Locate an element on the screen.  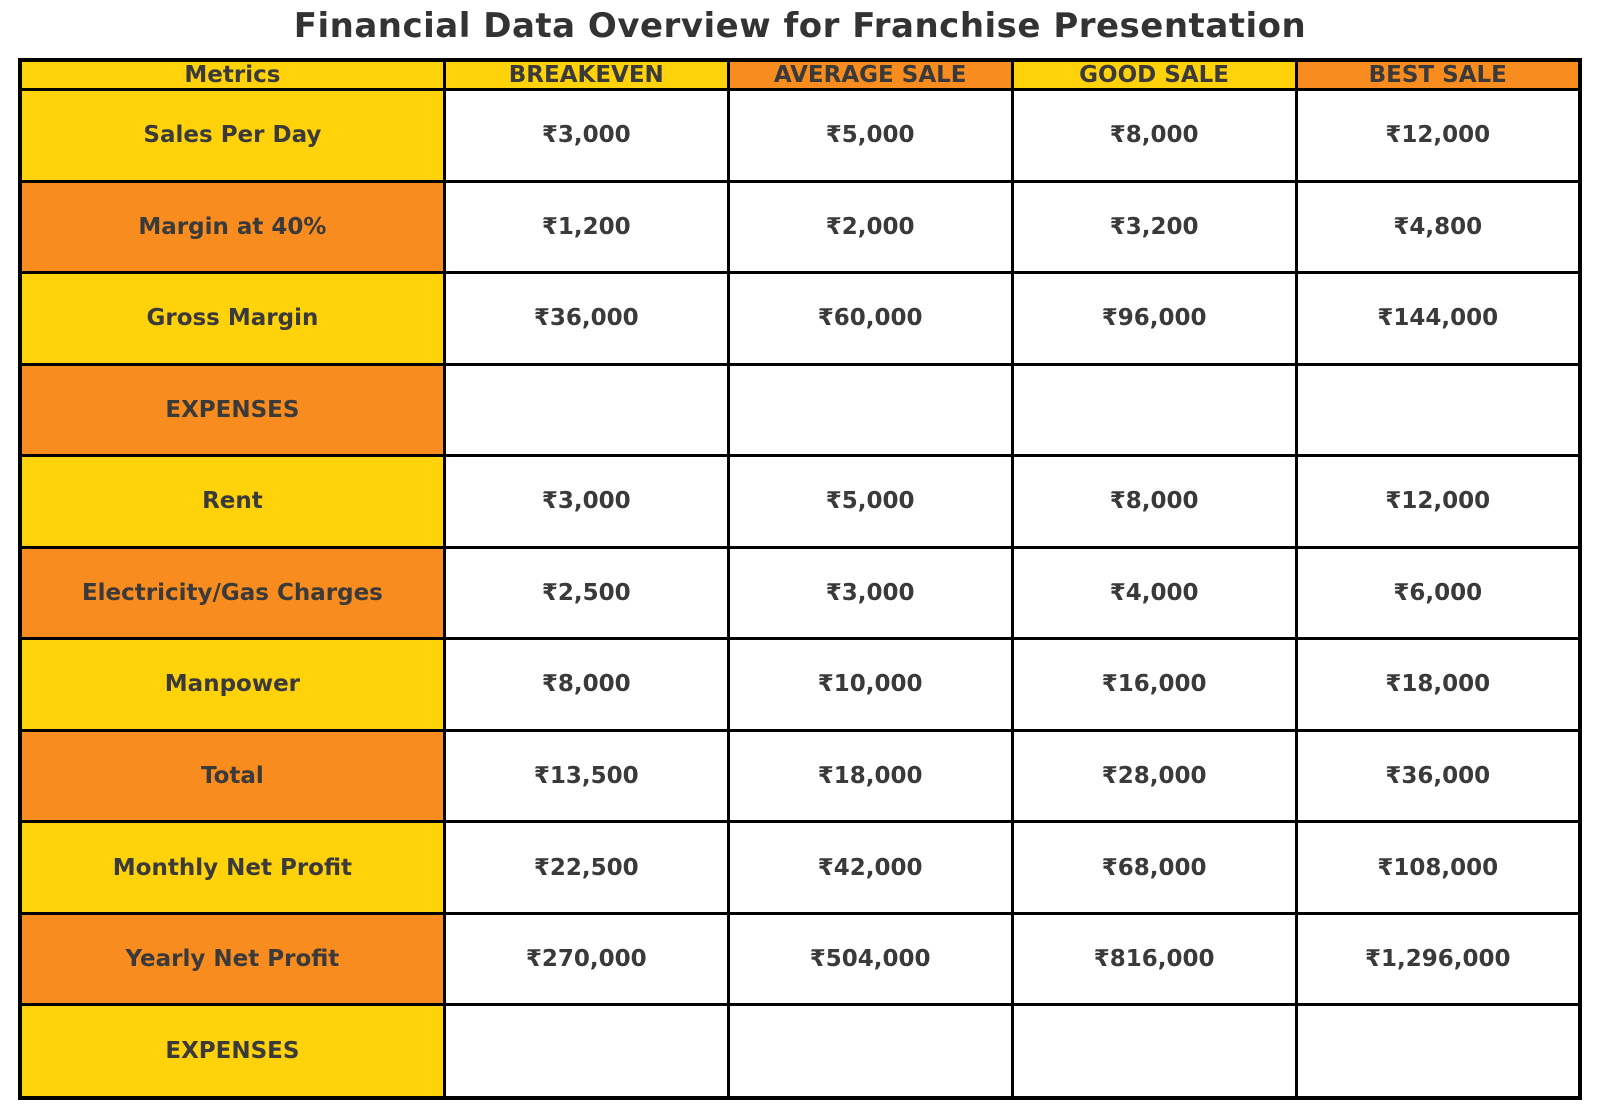
value-cell: ₹6,000 is located at coordinates (1438, 593).